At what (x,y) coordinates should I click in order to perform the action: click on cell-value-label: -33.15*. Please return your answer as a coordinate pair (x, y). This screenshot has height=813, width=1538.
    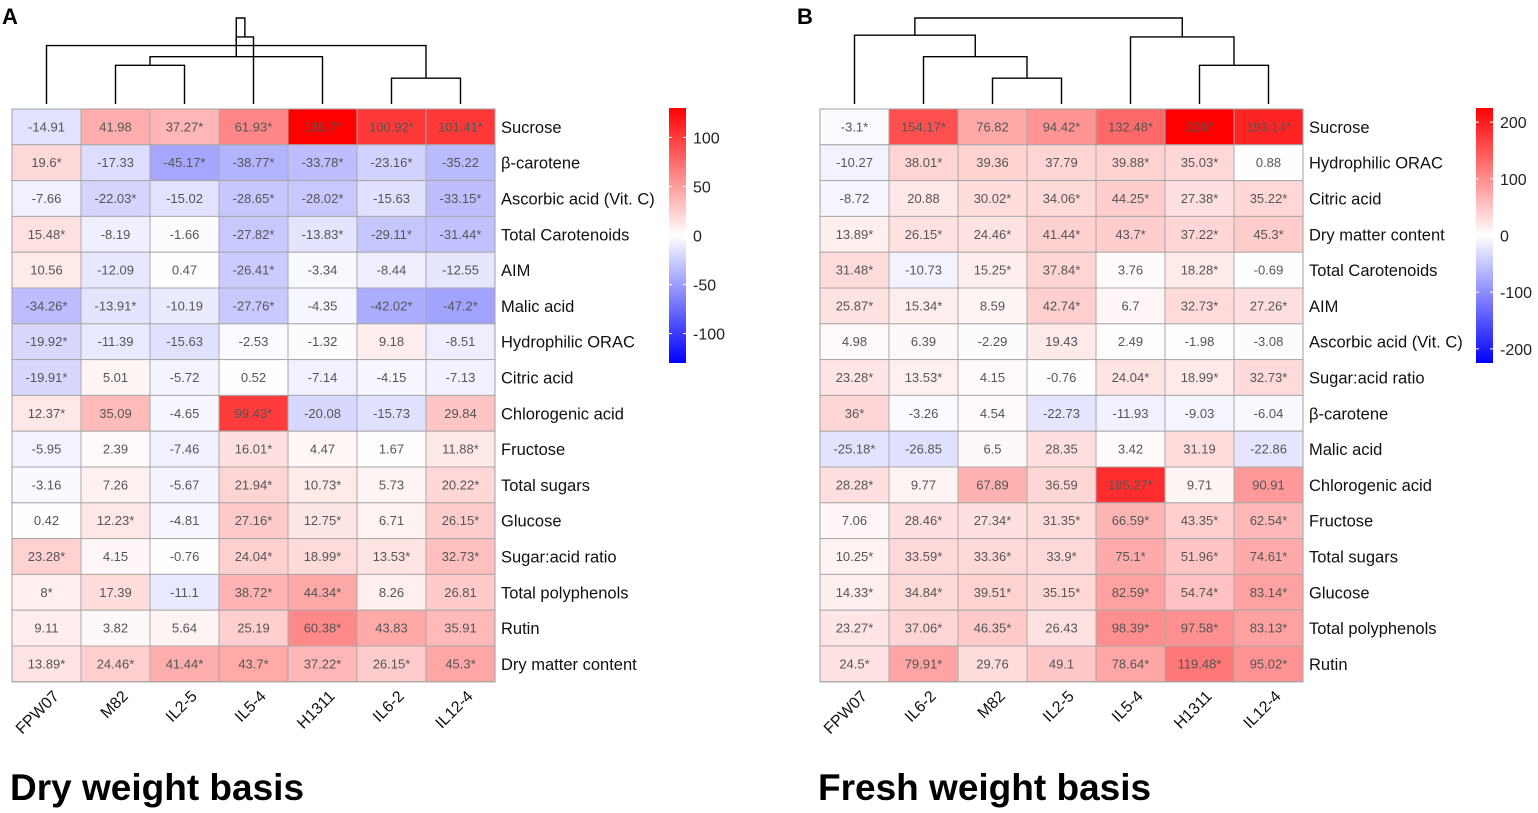
    Looking at the image, I should click on (461, 198).